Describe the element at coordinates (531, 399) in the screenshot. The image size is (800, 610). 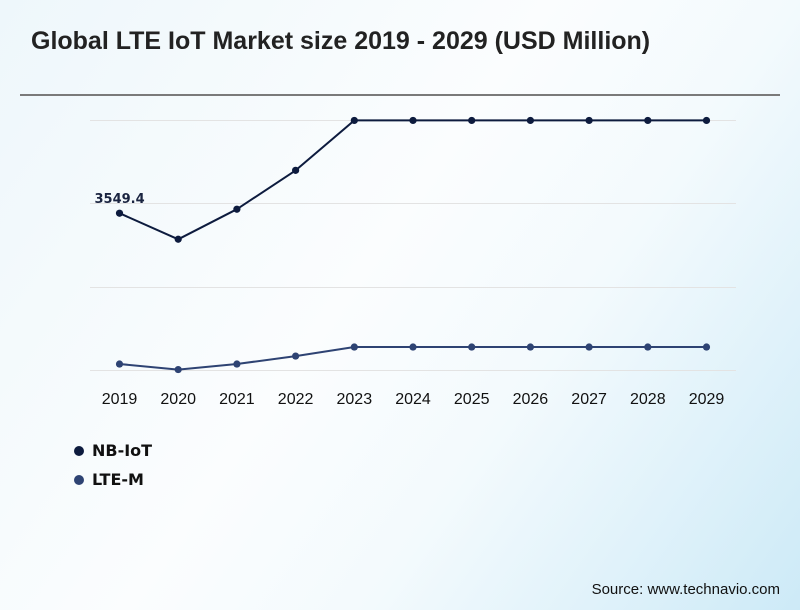
I see `x-tick-label-2026: 2026` at that location.